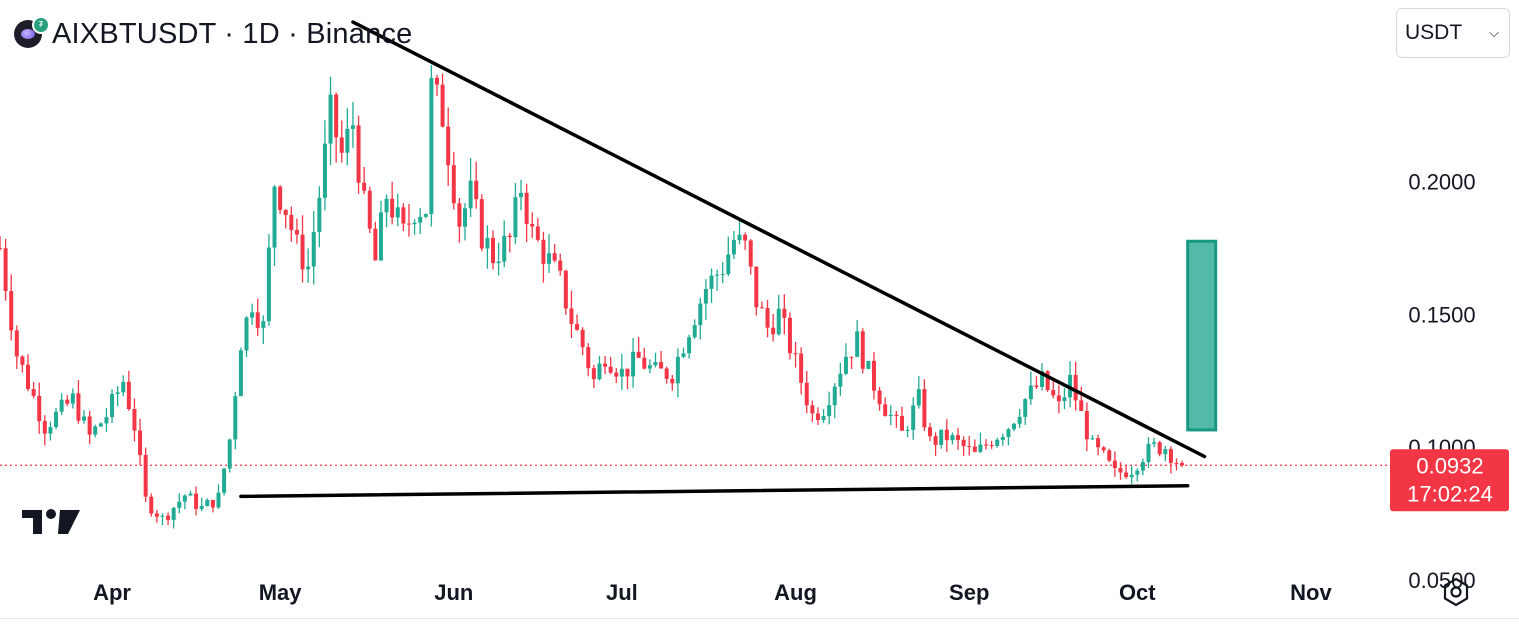  What do you see at coordinates (622, 592) in the screenshot?
I see `x-tick-label: Jul` at bounding box center [622, 592].